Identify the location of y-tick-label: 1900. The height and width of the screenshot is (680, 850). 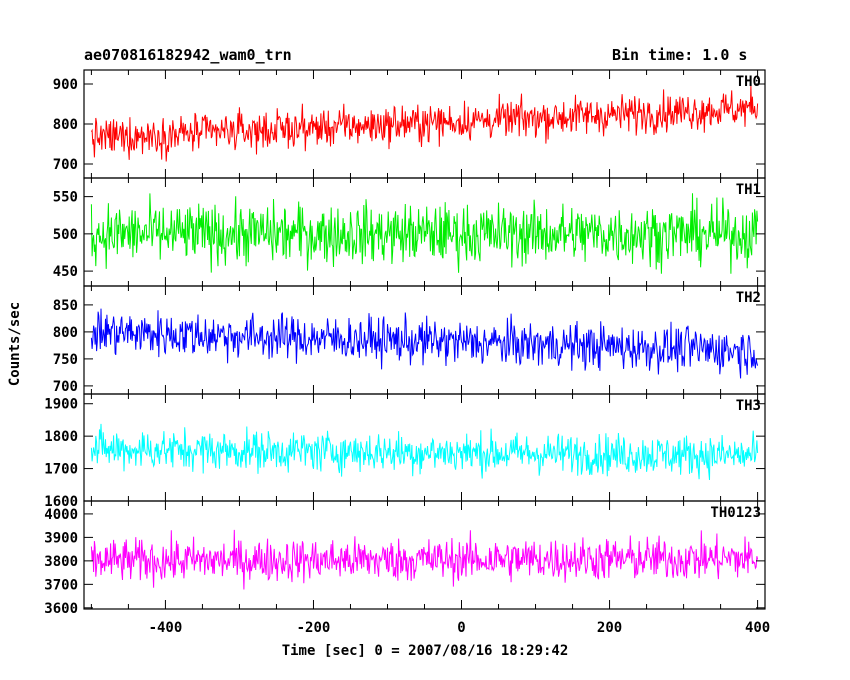
(61, 405).